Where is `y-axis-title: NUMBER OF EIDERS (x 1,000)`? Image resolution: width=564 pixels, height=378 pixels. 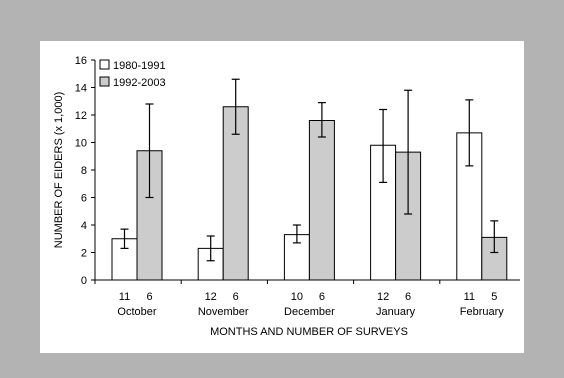 y-axis-title: NUMBER OF EIDERS (x 1,000) is located at coordinates (59, 170).